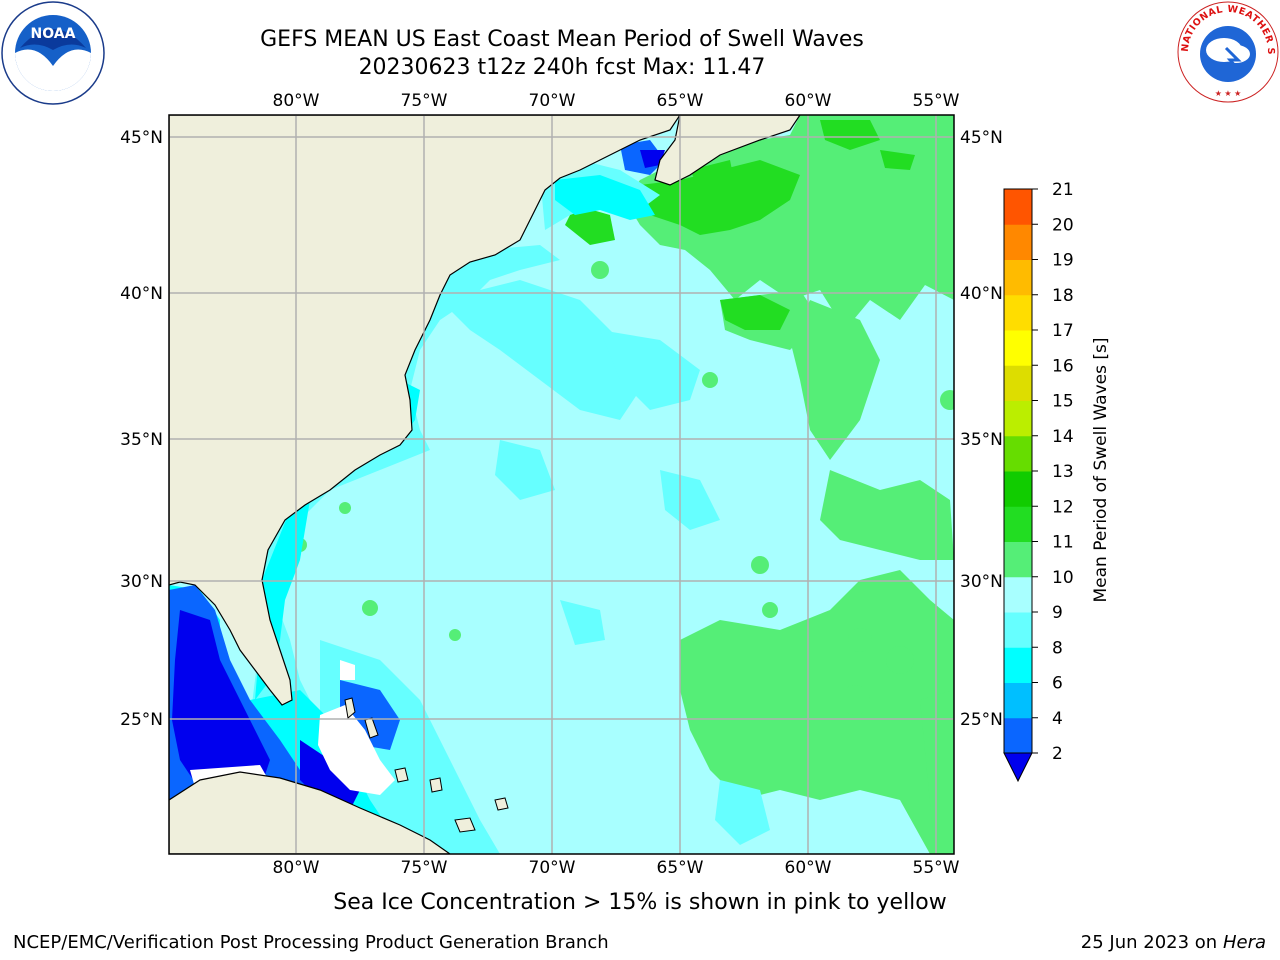 The image size is (1280, 960). What do you see at coordinates (141, 429) in the screenshot?
I see `lat-labels-left: 45°N 40°N 35°N 30°N 25°N` at bounding box center [141, 429].